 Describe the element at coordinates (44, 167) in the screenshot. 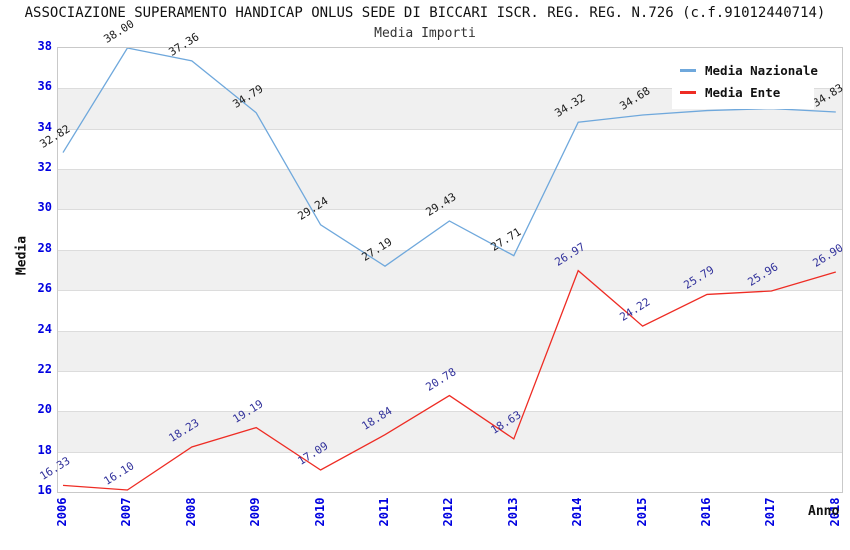

I see `y-tick-label: 32` at that location.